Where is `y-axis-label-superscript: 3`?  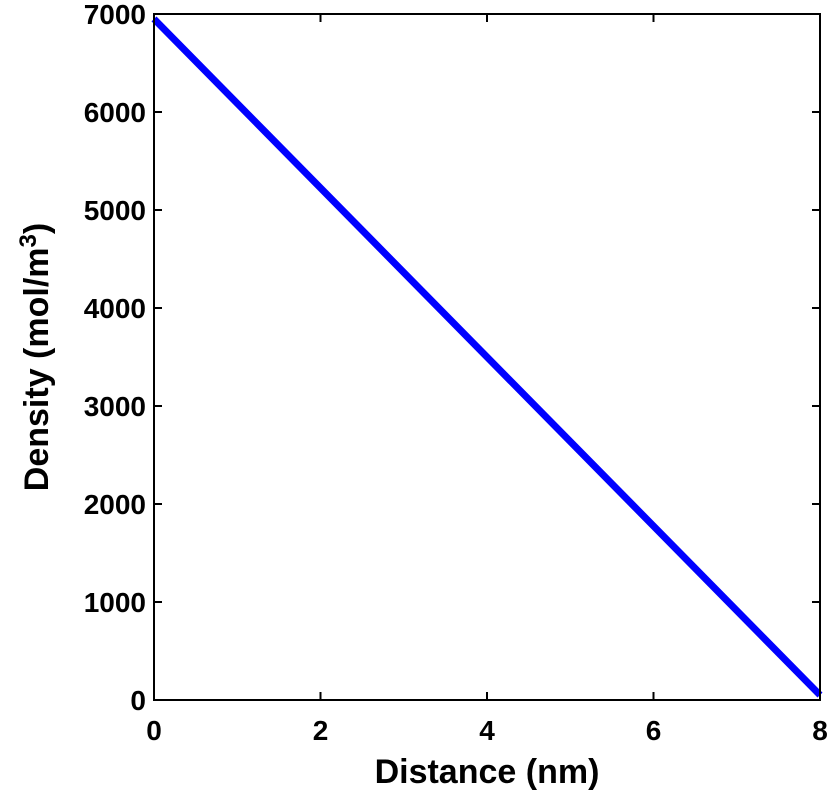
y-axis-label-superscript: 3 is located at coordinates (28, 240).